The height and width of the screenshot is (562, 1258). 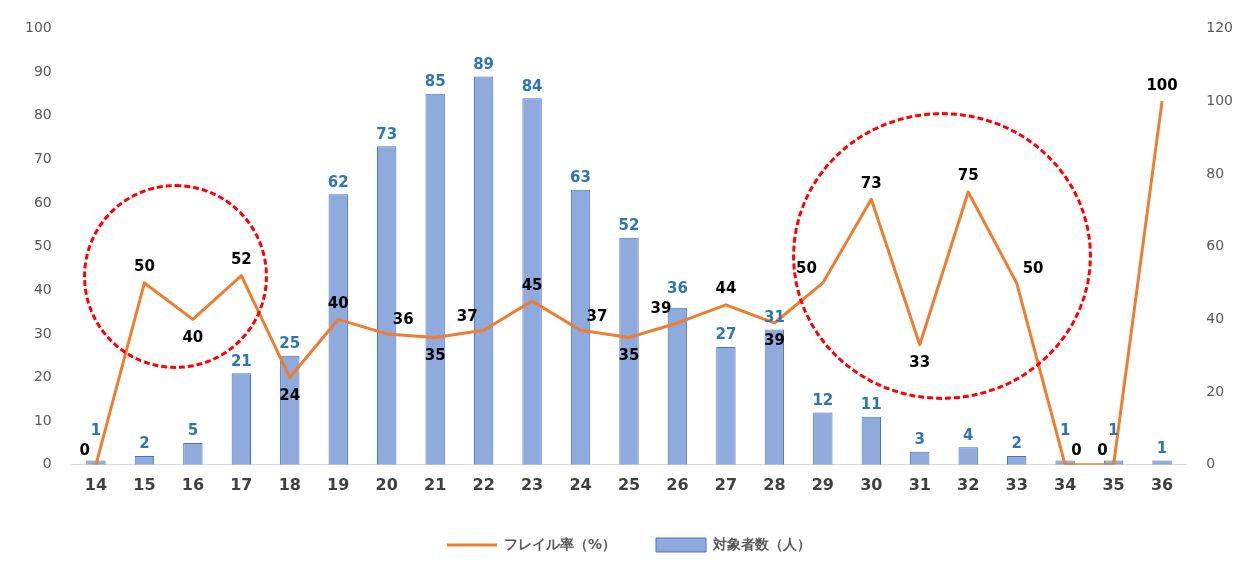 I want to click on y2-tick-label: 20, so click(x=1215, y=390).